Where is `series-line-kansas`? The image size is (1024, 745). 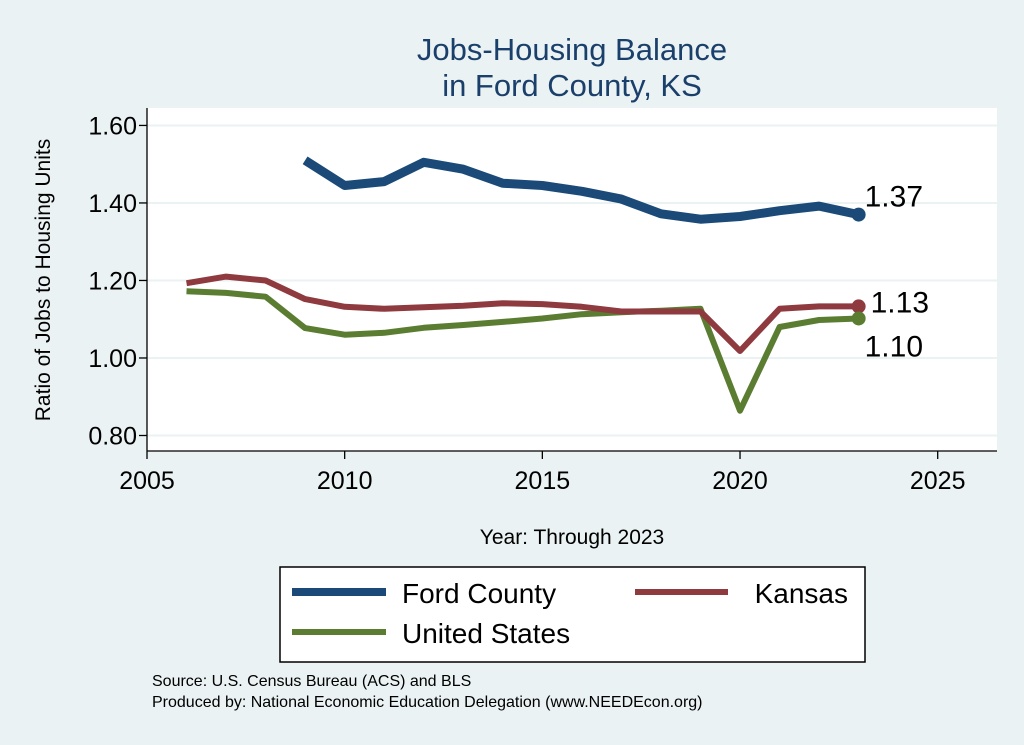 series-line-kansas is located at coordinates (522, 313).